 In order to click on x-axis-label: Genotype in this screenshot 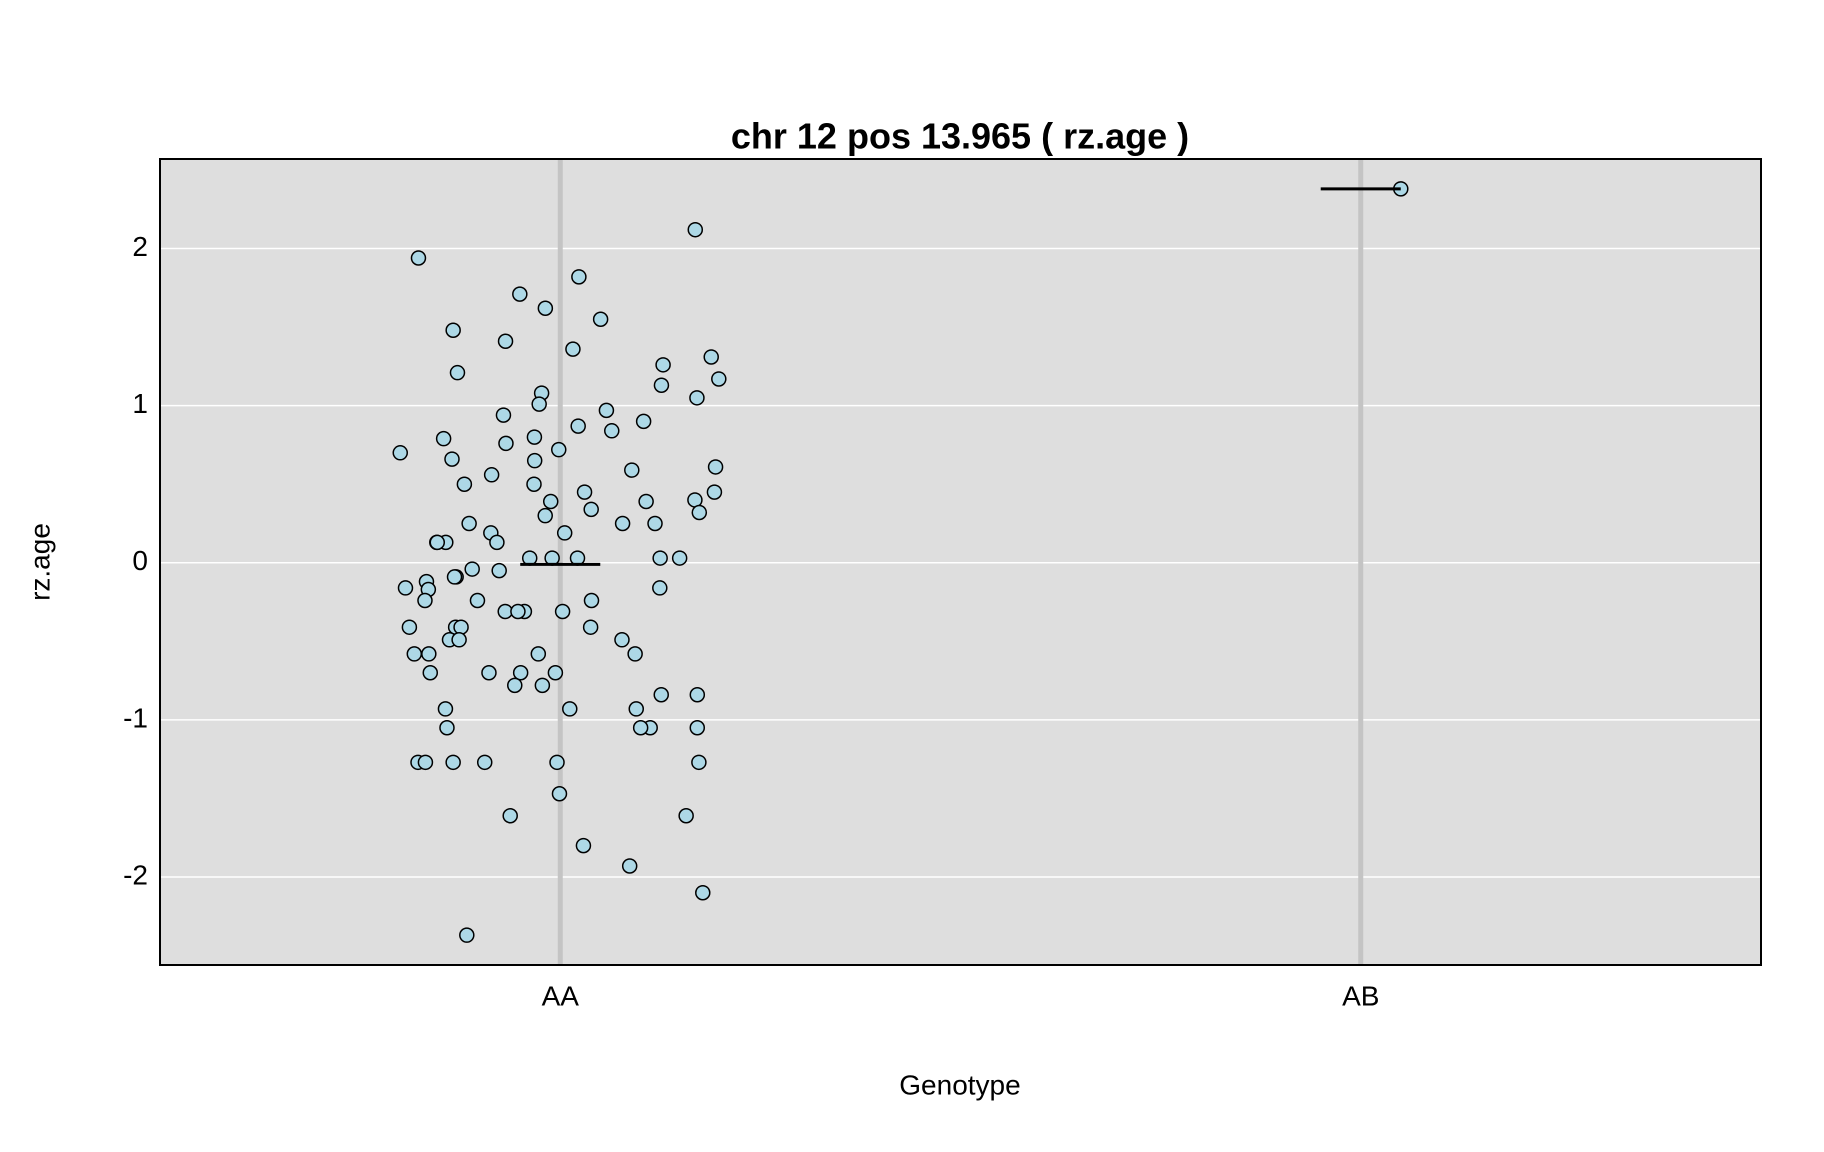, I will do `click(959, 1084)`.